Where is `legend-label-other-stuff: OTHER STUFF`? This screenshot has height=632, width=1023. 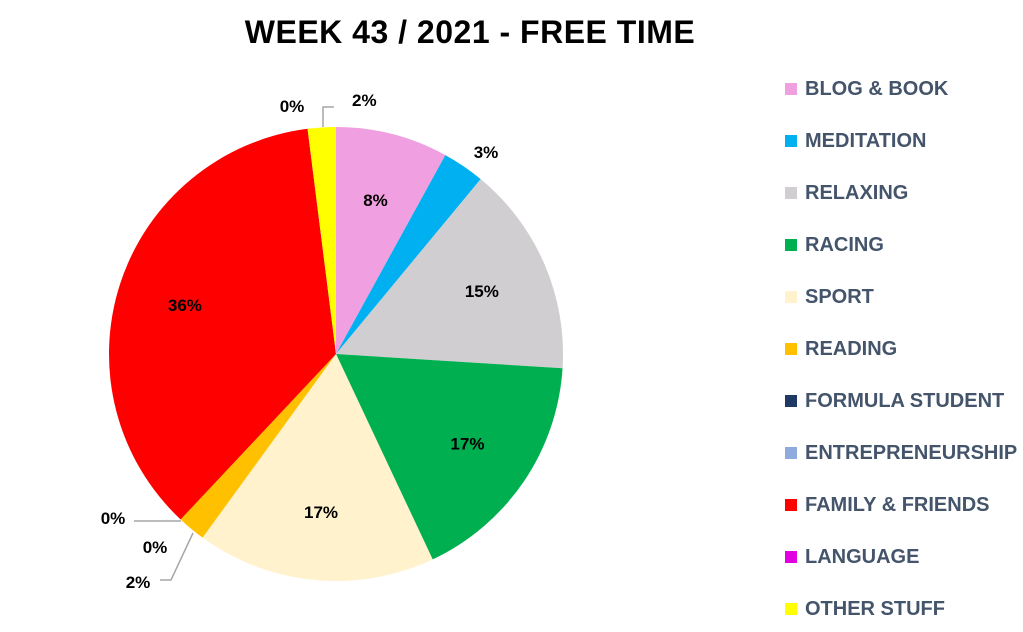
legend-label-other-stuff: OTHER STUFF is located at coordinates (875, 609).